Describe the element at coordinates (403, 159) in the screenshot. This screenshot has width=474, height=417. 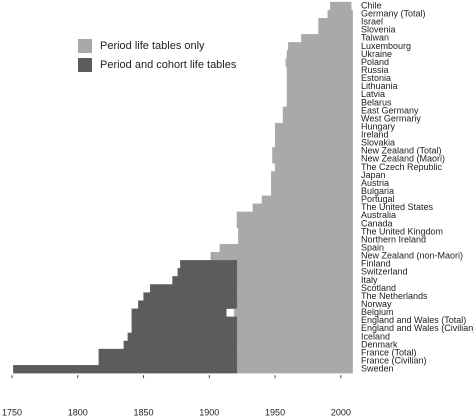
I see `category-label: New Zealand (Maori)` at that location.